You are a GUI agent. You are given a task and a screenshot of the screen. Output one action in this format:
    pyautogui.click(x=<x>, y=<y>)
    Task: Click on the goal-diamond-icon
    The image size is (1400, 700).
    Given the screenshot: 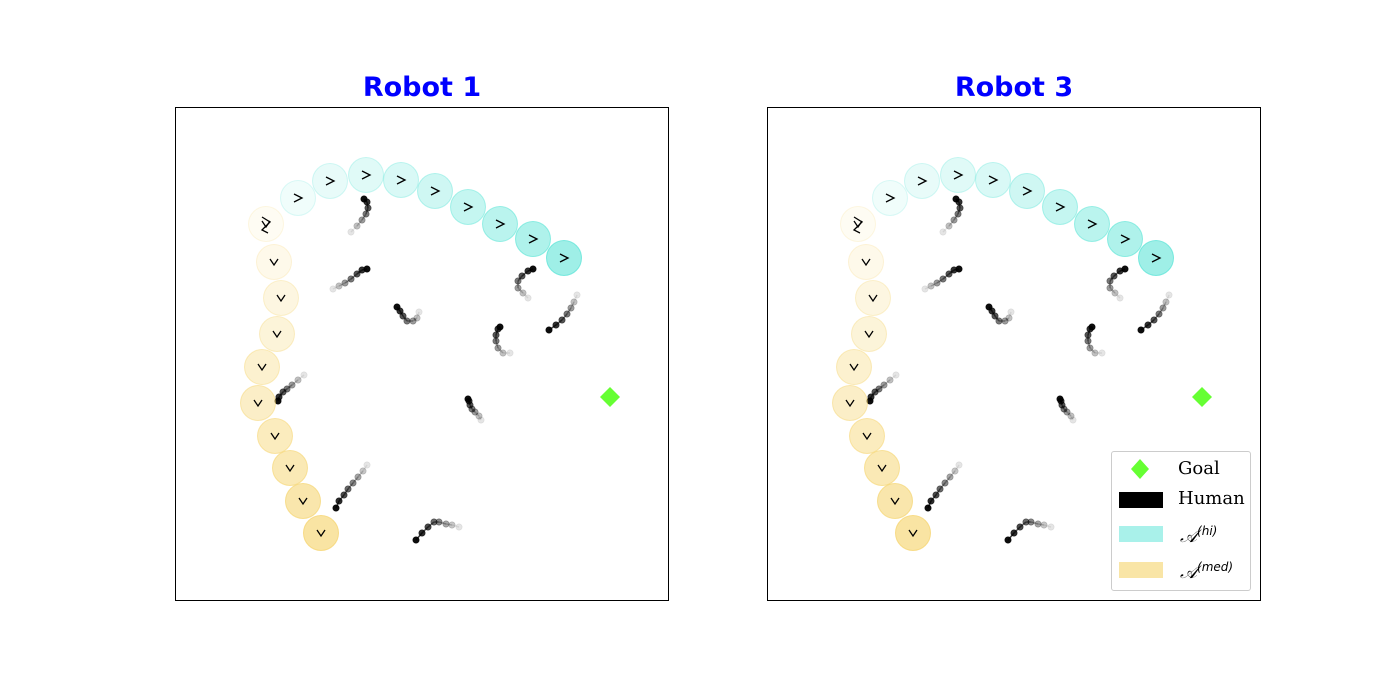 What is the action you would take?
    pyautogui.click(x=1202, y=397)
    